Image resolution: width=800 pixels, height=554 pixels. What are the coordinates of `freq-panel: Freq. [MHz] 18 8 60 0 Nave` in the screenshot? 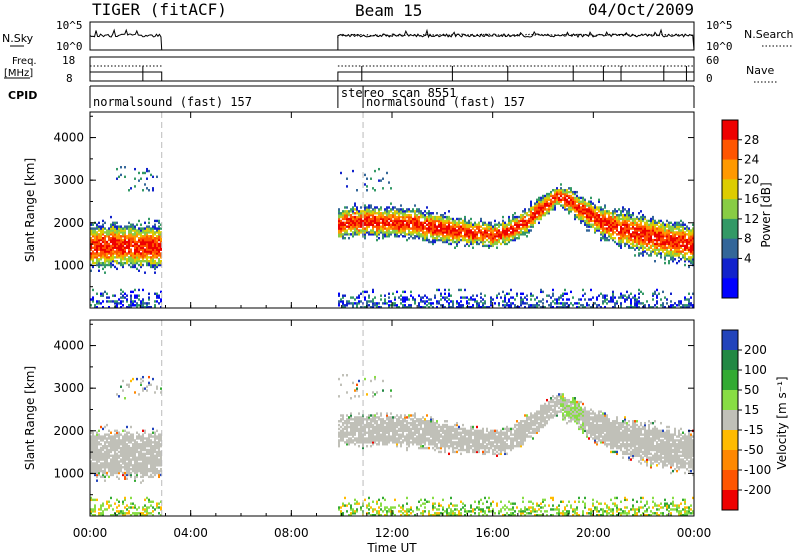 It's located at (391, 69).